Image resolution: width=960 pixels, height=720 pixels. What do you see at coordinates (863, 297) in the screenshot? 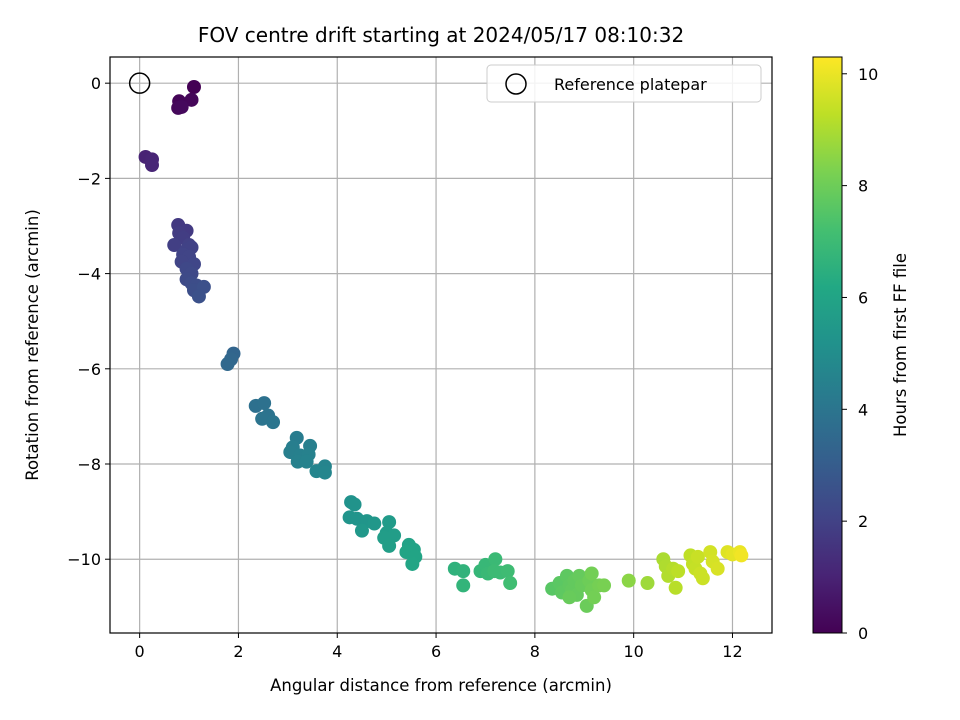
I see `colorbar-tick-label: 6` at bounding box center [863, 297].